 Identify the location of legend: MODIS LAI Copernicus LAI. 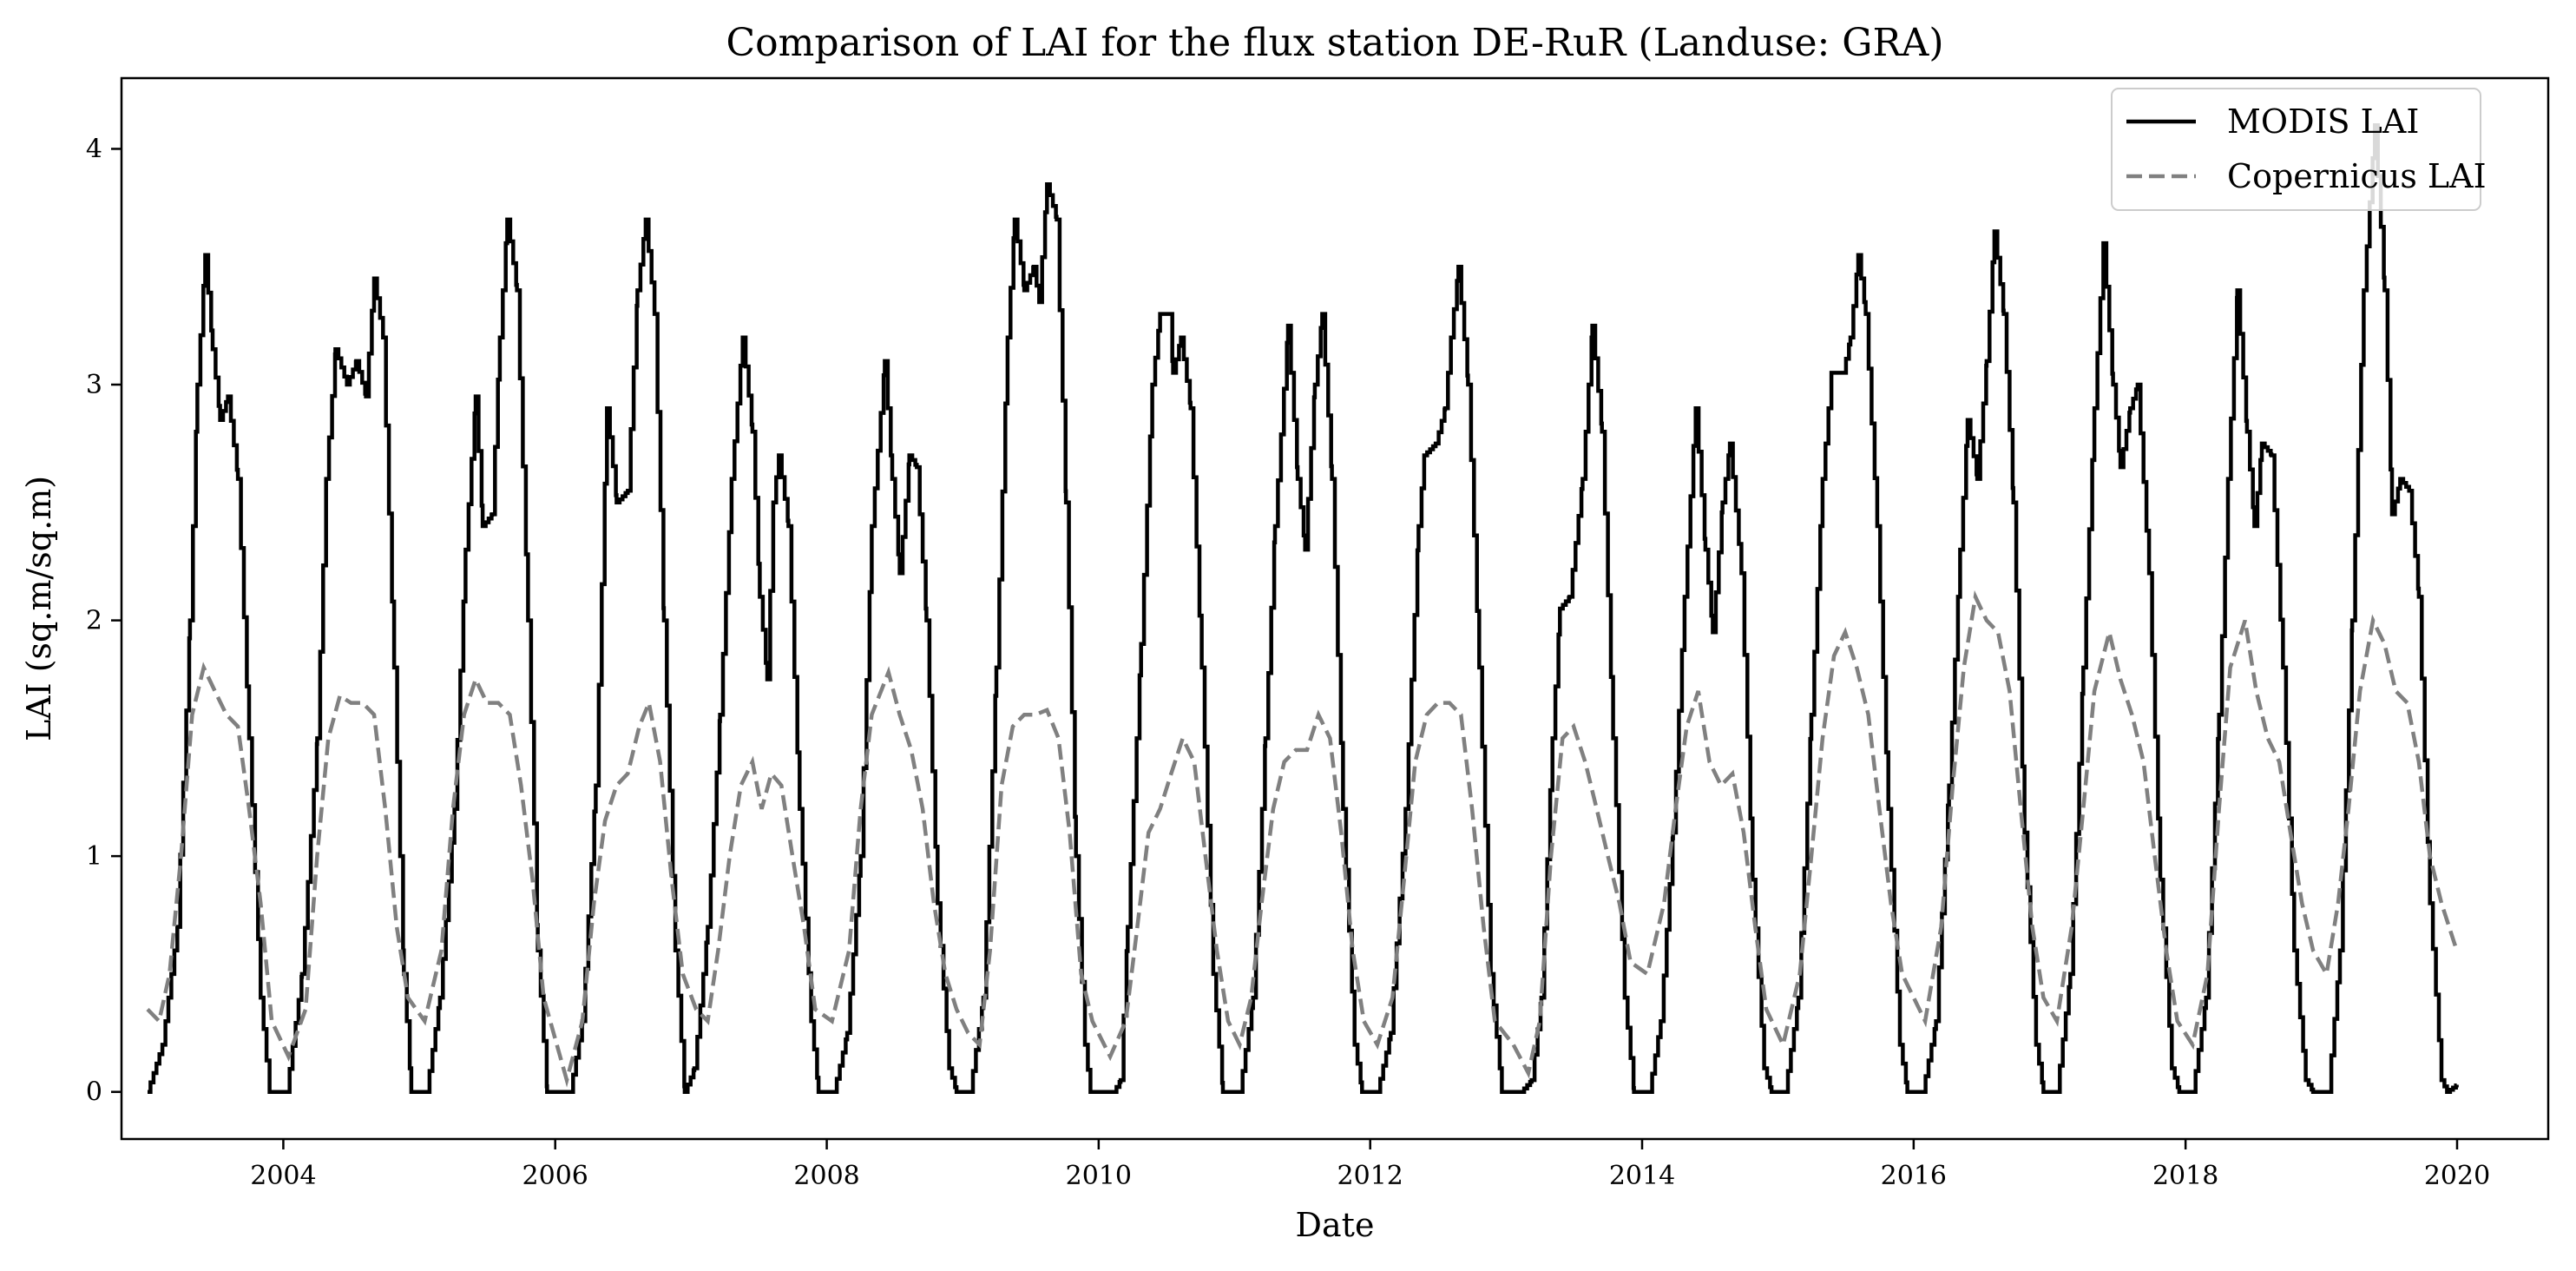
(2299, 149).